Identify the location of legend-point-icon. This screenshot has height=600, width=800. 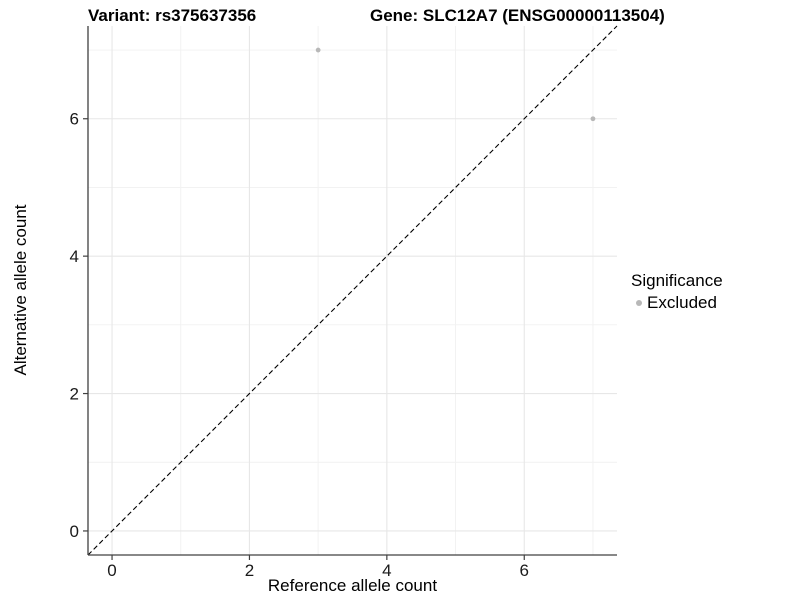
(639, 303).